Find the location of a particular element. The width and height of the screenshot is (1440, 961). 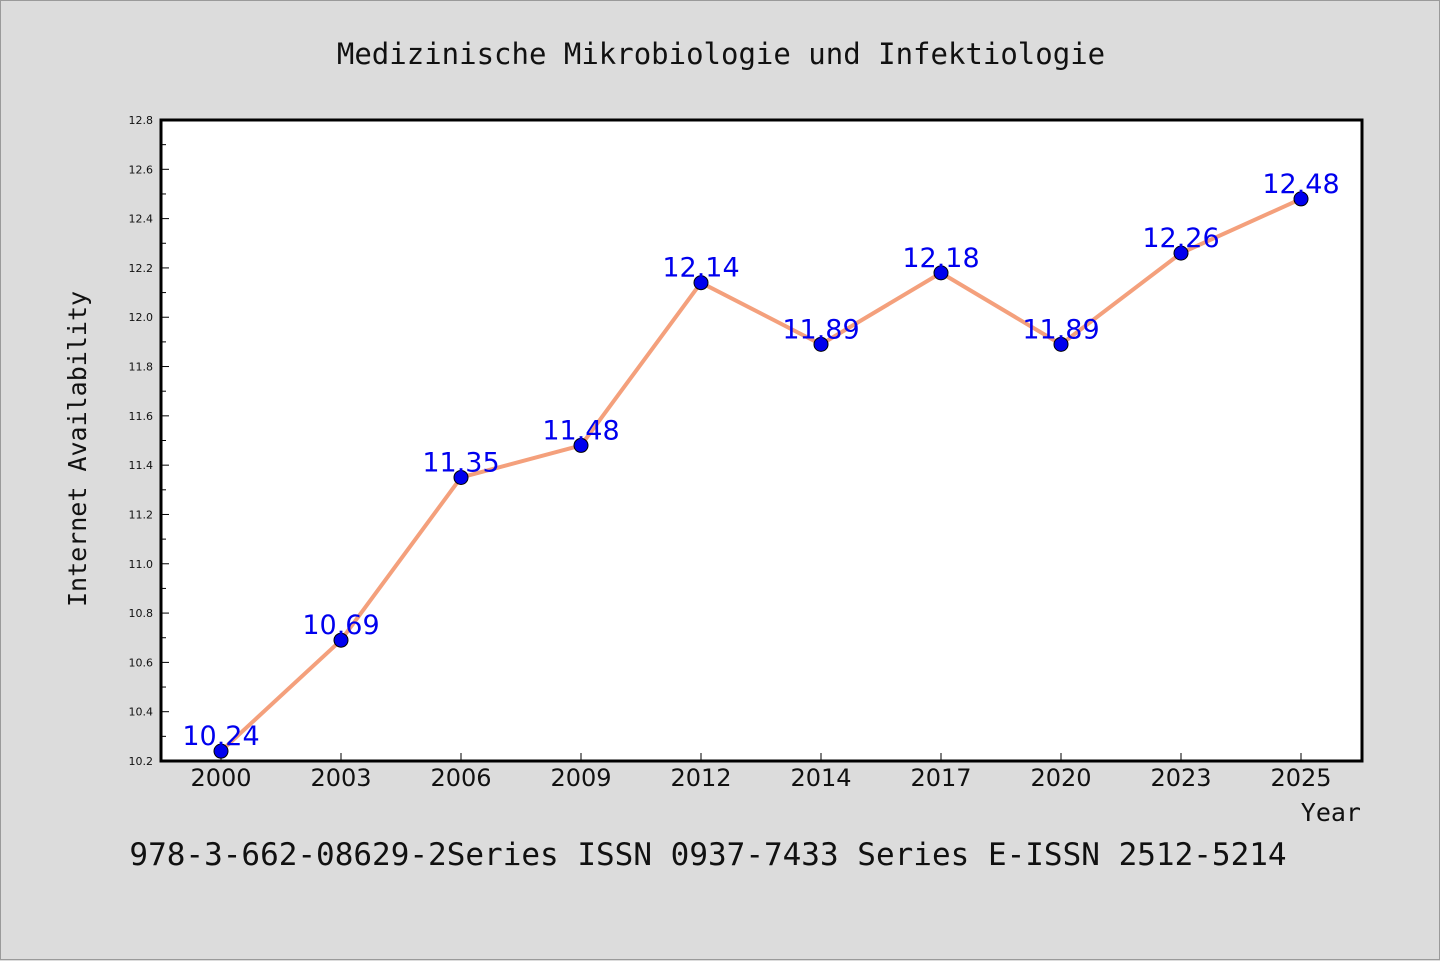

y-tick-label: 12.8 is located at coordinates (141, 120).